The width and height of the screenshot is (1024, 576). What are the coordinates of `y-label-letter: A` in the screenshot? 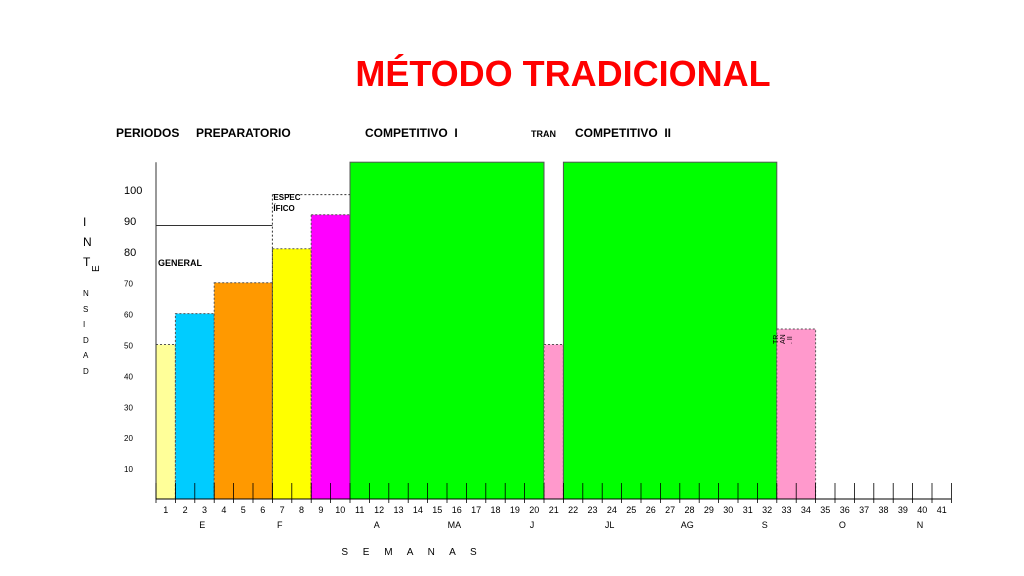 It's located at (86, 355).